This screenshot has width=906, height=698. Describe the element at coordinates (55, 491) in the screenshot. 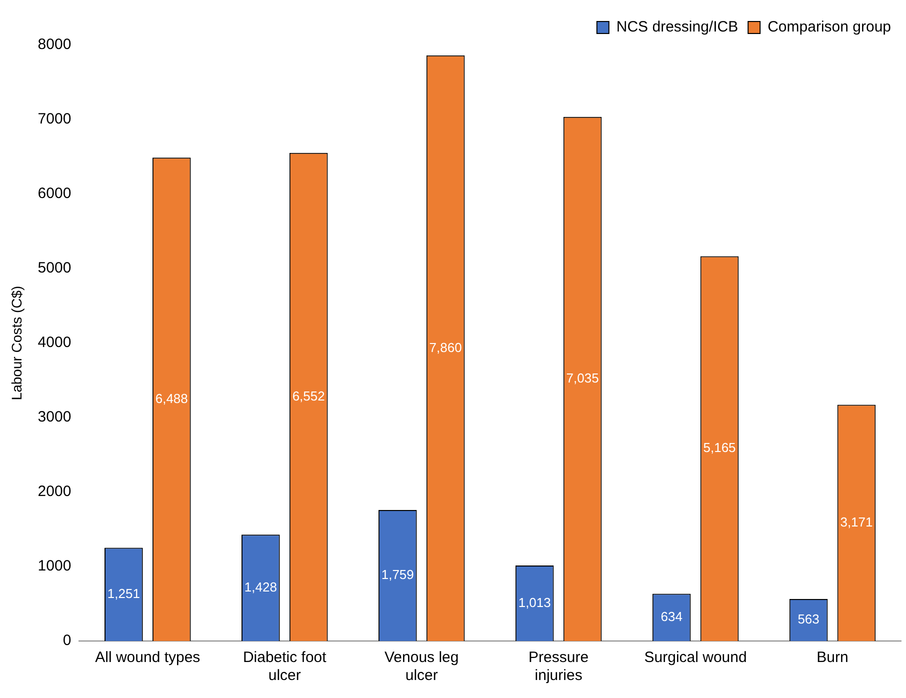

I see `y-tick-label: 2000` at that location.